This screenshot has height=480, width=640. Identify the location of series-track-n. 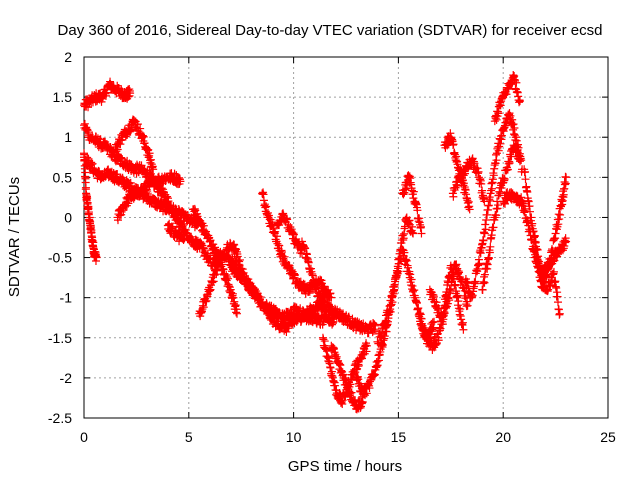
(314, 273).